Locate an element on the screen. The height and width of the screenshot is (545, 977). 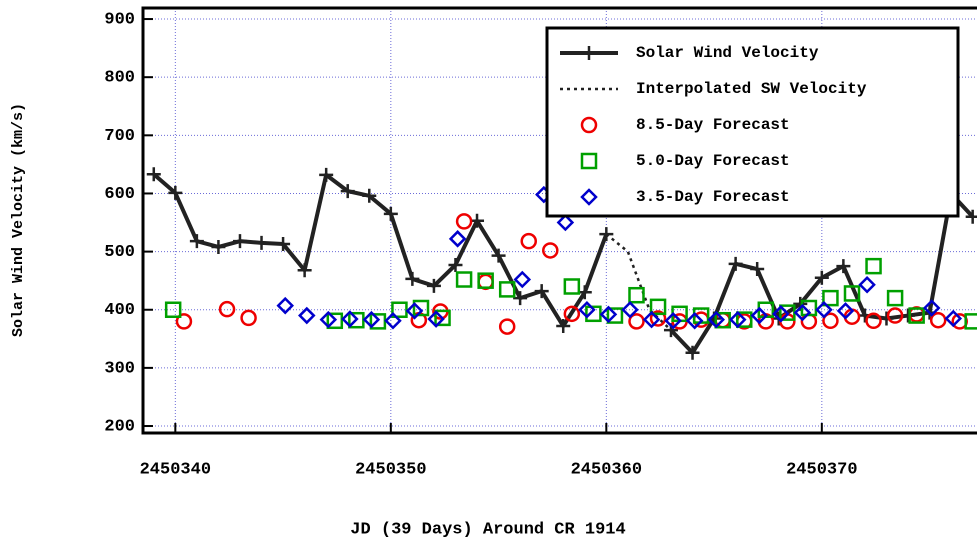
legend-label: Solar Wind Velocity is located at coordinates (727, 53).